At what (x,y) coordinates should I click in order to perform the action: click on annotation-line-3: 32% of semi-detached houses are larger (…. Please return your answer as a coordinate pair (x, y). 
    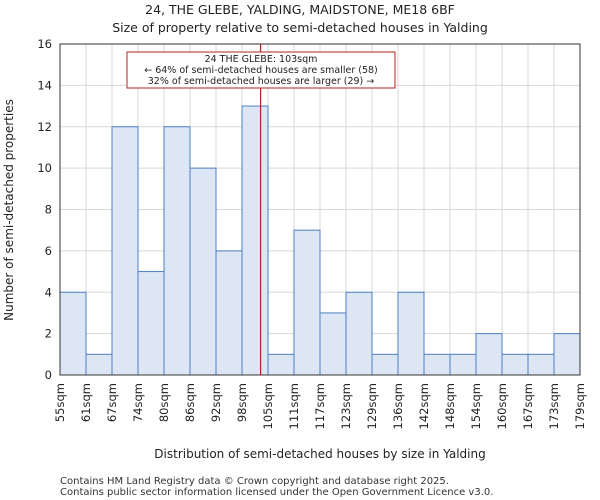
    Looking at the image, I should click on (261, 81).